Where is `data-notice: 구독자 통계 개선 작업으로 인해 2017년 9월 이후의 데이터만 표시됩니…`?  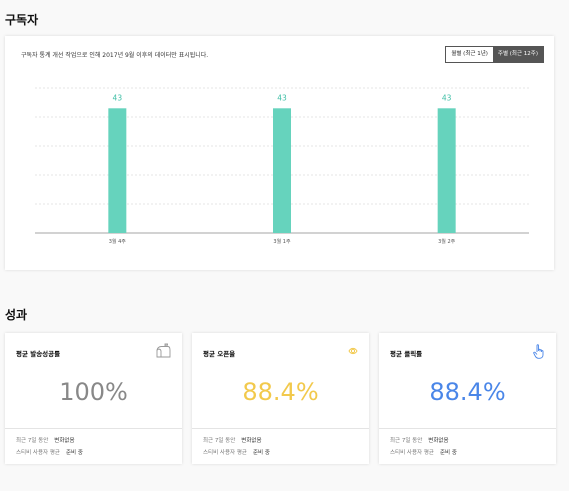 data-notice: 구독자 통계 개선 작업으로 인해 2017년 9월 이후의 데이터만 표시됩니… is located at coordinates (115, 55).